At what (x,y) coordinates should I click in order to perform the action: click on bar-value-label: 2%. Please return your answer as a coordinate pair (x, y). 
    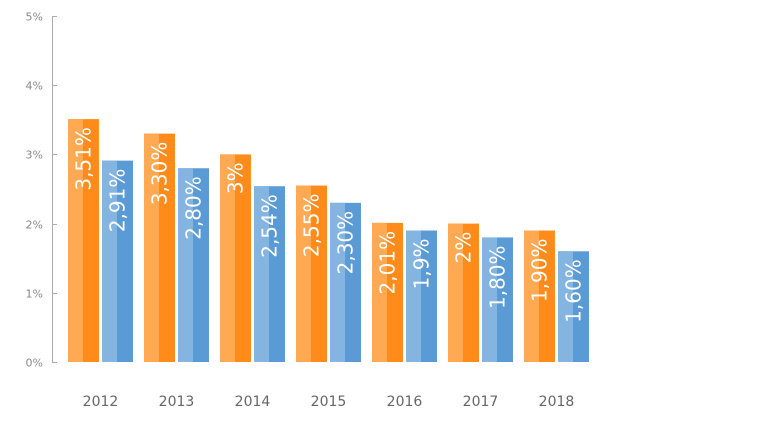
    Looking at the image, I should click on (464, 248).